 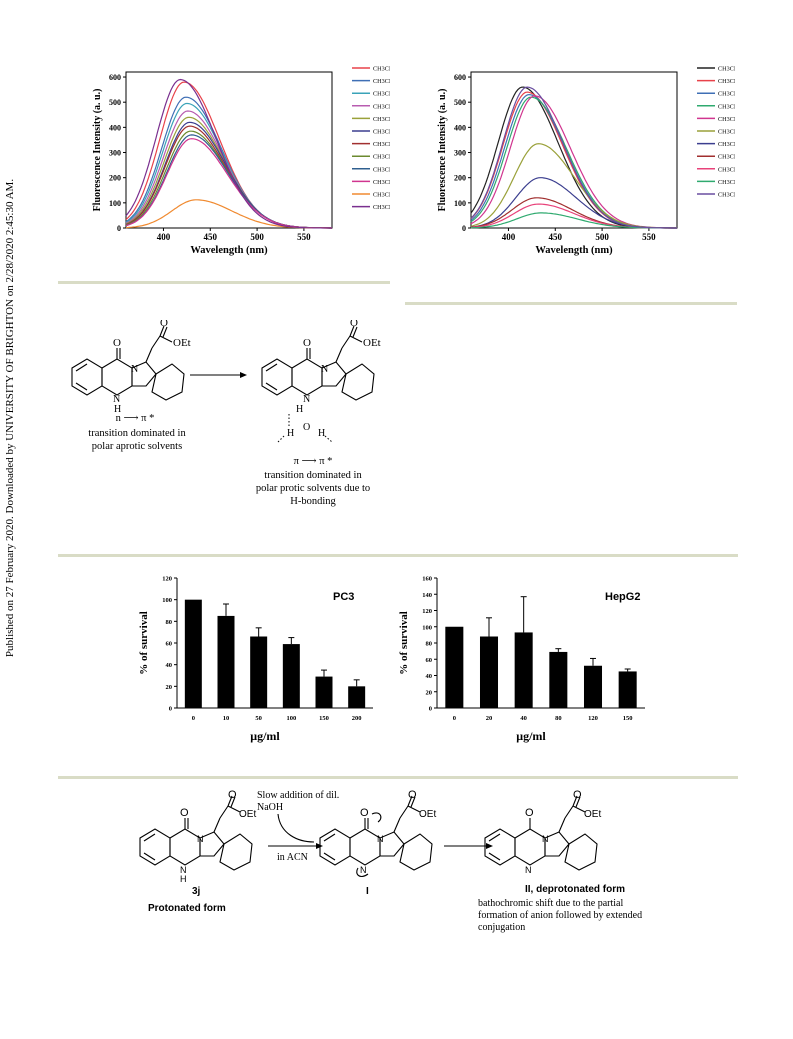 I want to click on nh-n-label: N, so click(x=306, y=399).